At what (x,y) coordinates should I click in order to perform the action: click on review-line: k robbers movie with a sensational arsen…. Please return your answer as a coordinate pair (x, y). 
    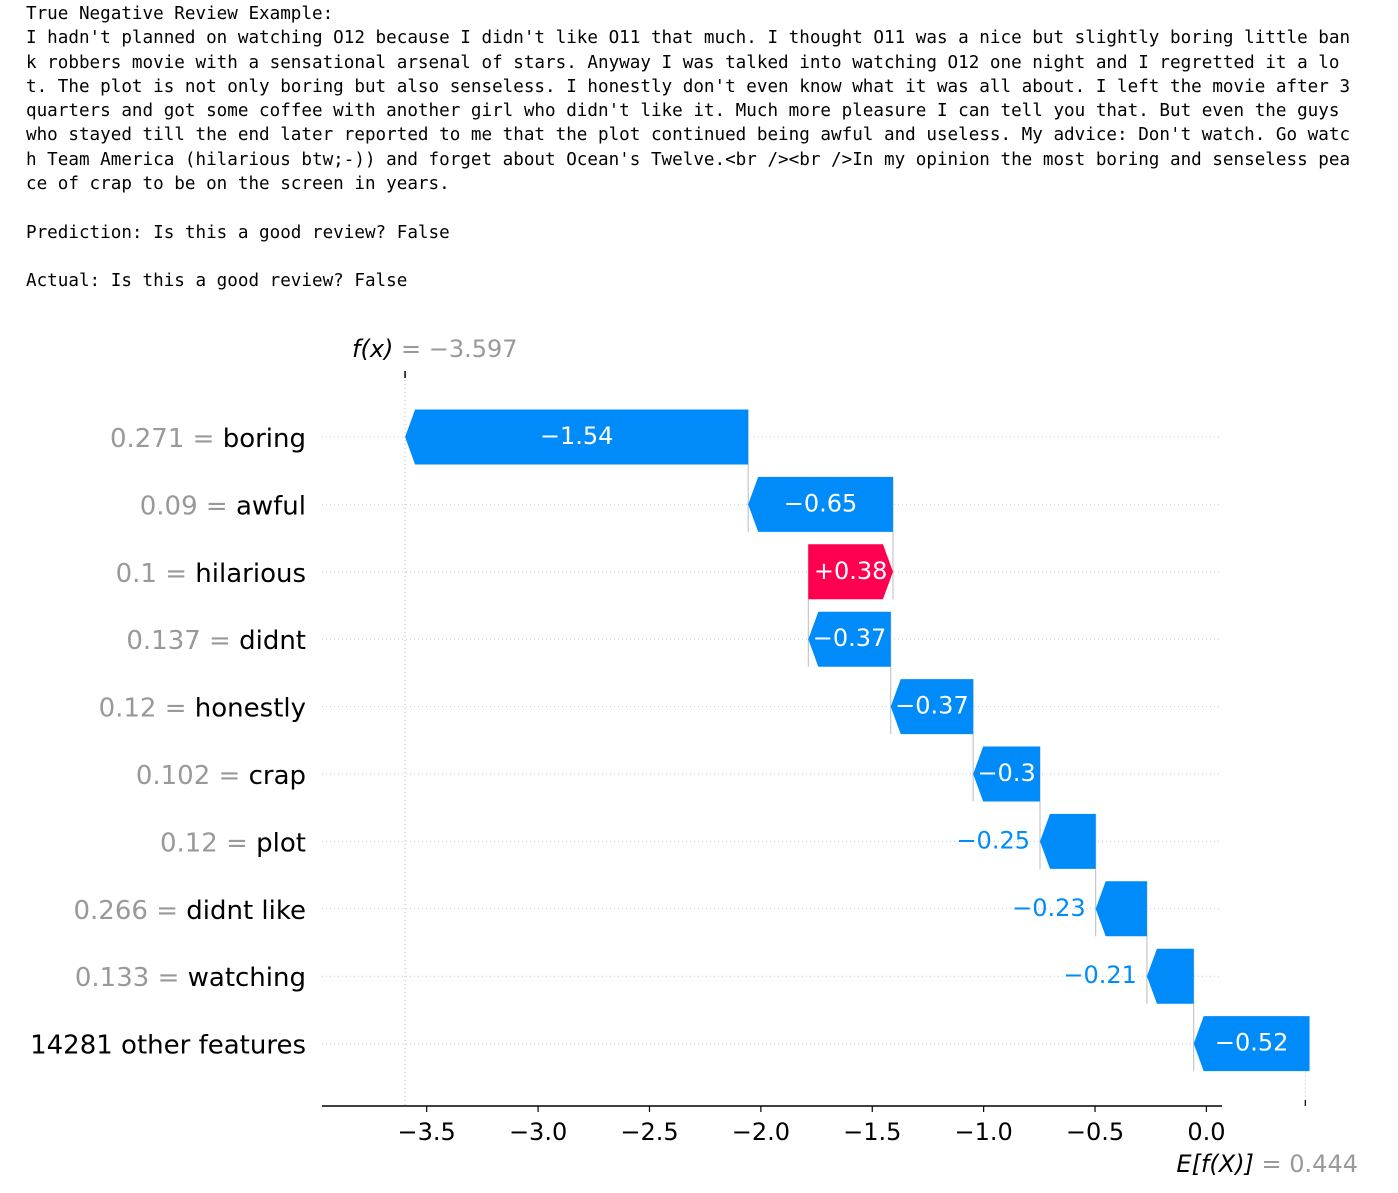
    Looking at the image, I should click on (683, 62).